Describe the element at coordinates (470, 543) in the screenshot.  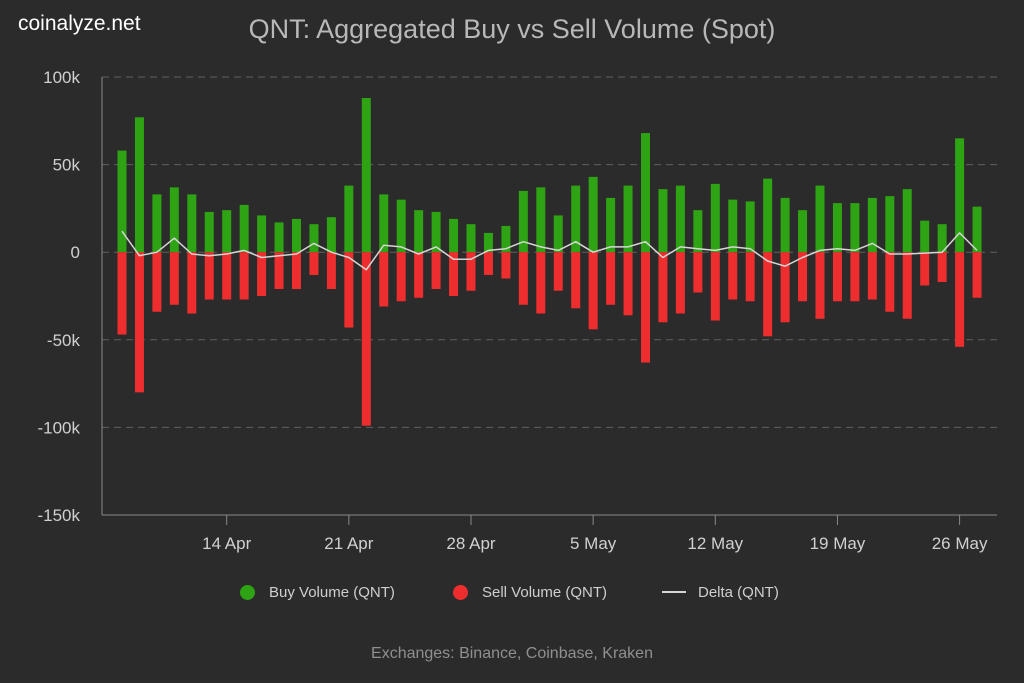
I see `x-tick-label: 28 Apr` at that location.